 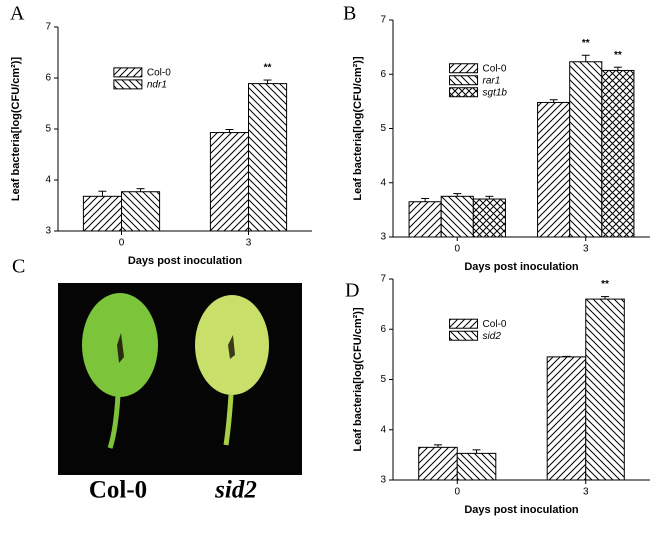 I want to click on photo-caption: sid2, so click(x=235, y=490).